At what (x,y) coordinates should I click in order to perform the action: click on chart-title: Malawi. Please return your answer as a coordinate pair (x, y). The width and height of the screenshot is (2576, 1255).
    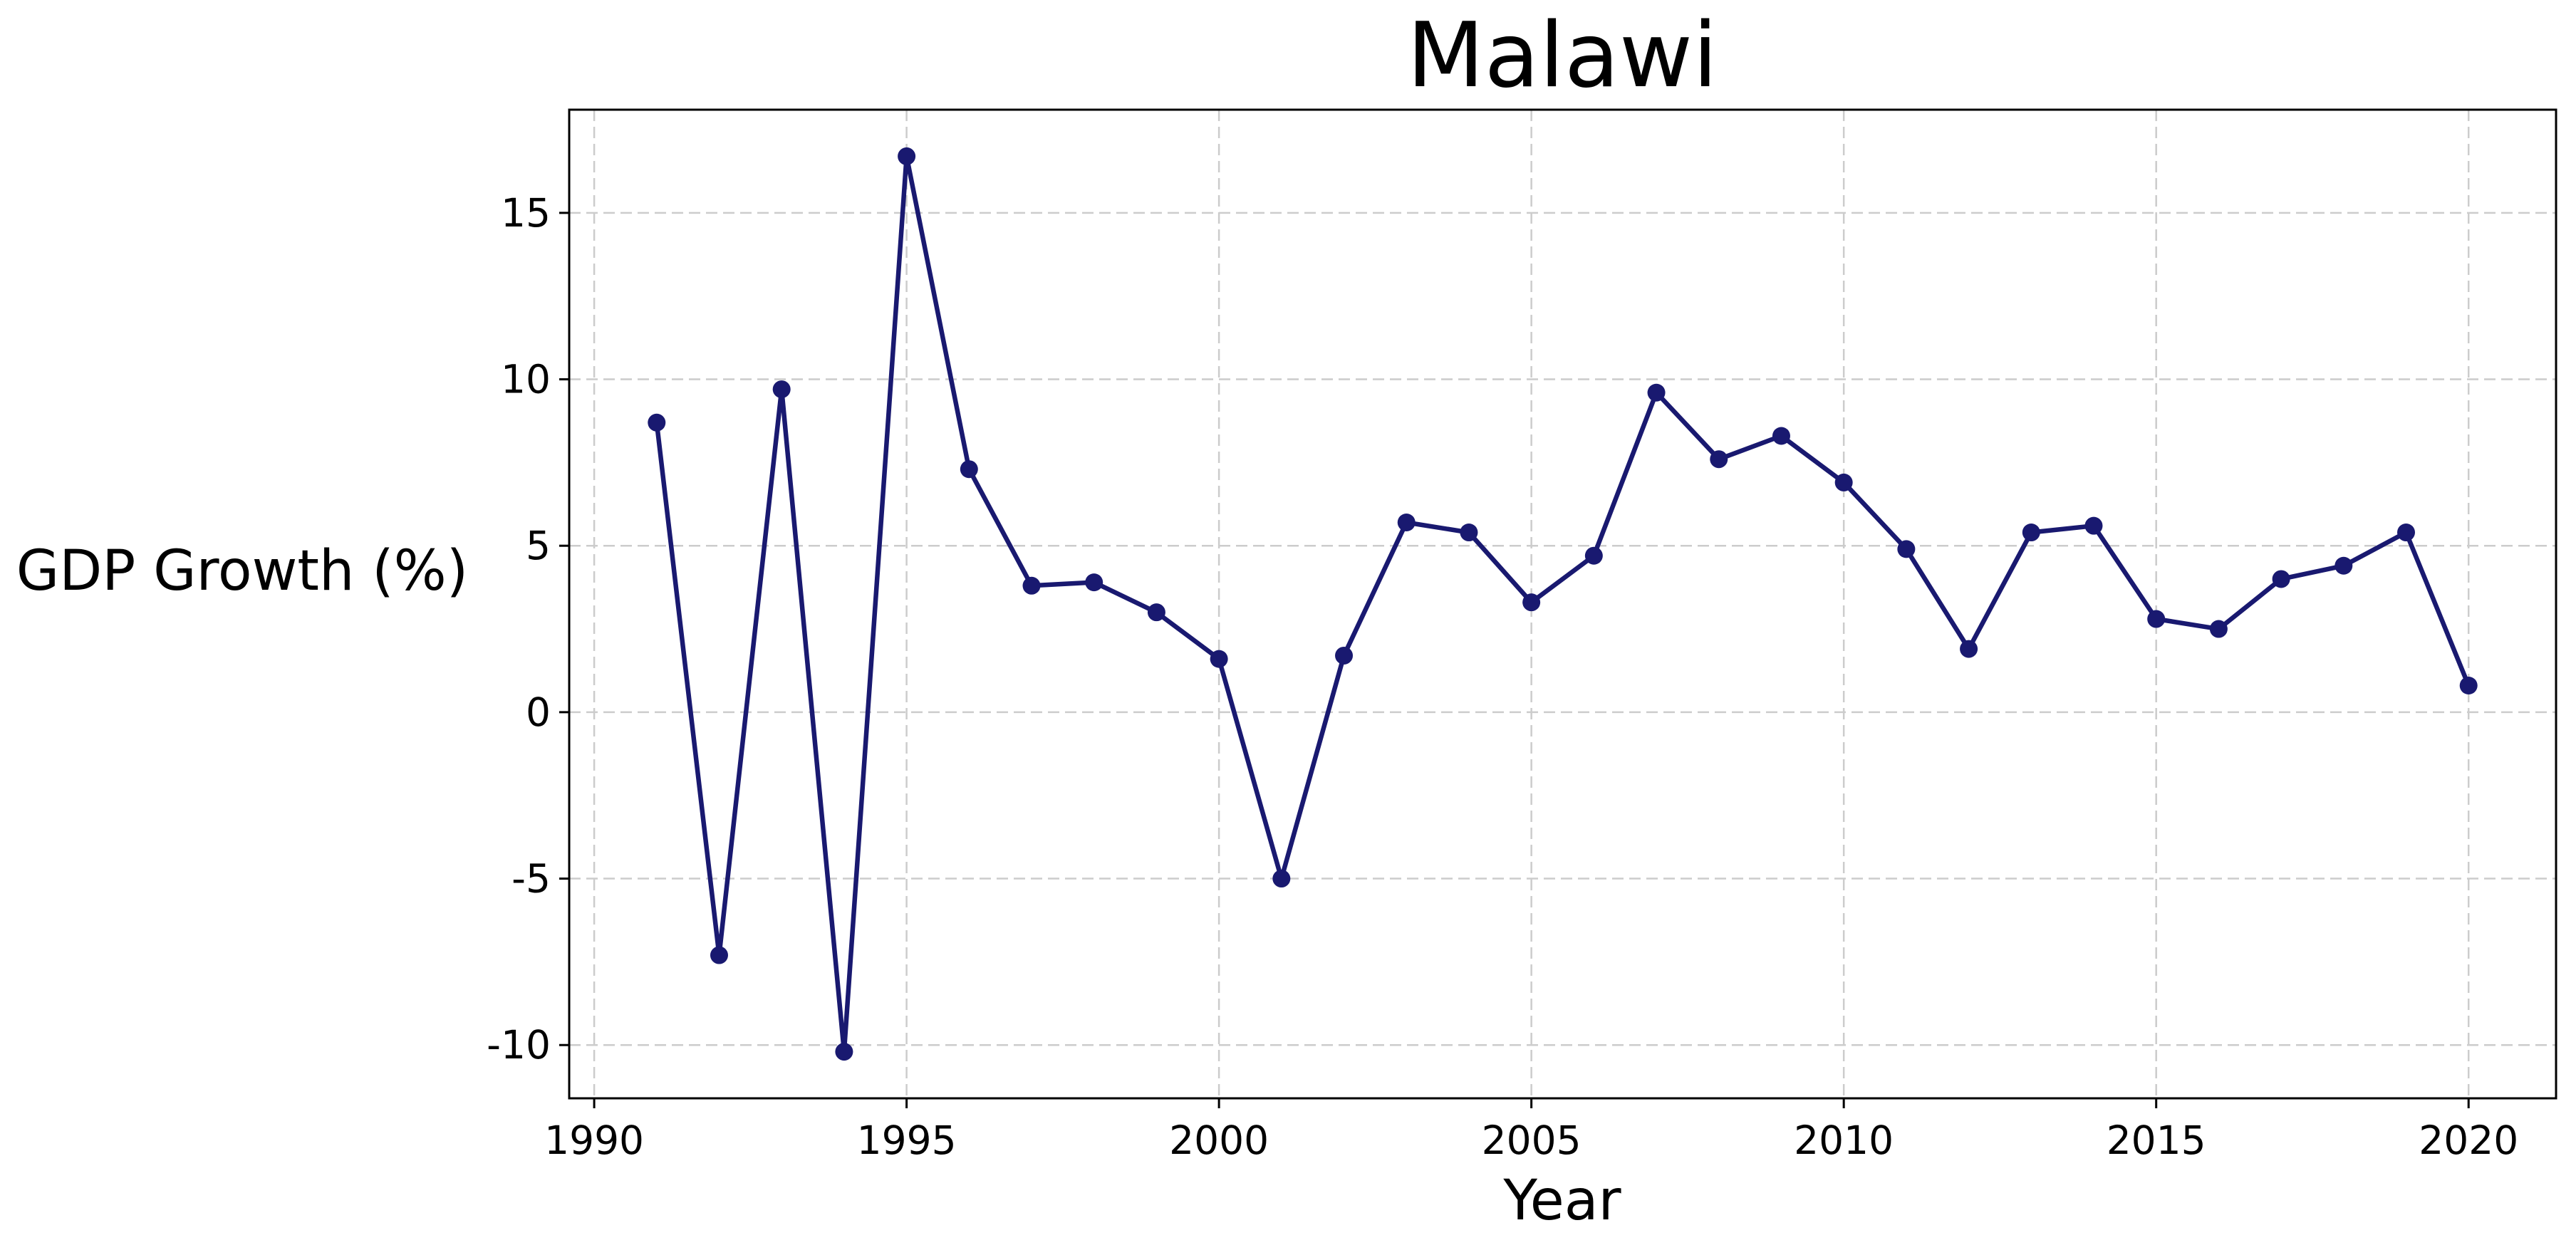
    Looking at the image, I should click on (1562, 55).